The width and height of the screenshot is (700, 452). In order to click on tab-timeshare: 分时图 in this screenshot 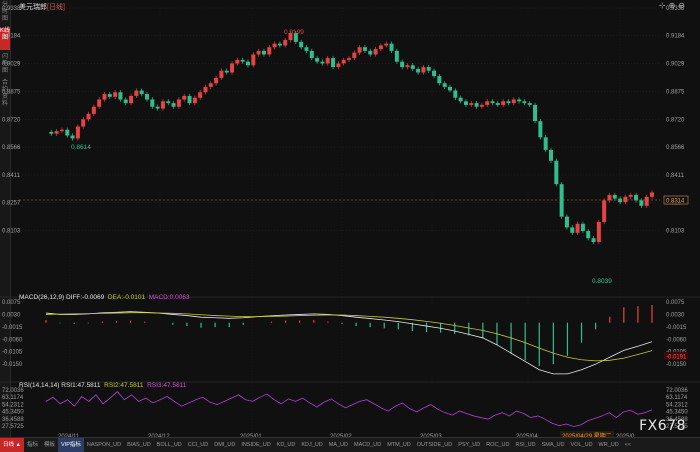, I will do `click(4, 12)`.